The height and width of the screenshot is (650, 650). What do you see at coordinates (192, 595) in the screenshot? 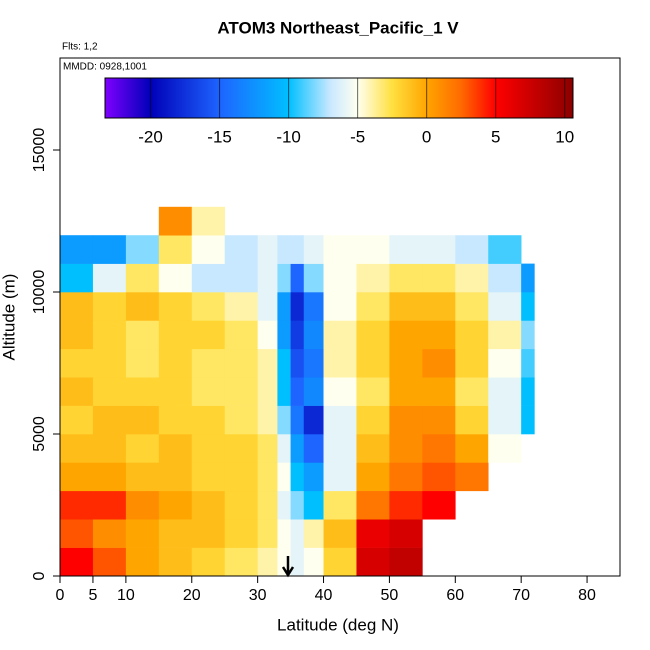
I see `x-tick-label: 20` at bounding box center [192, 595].